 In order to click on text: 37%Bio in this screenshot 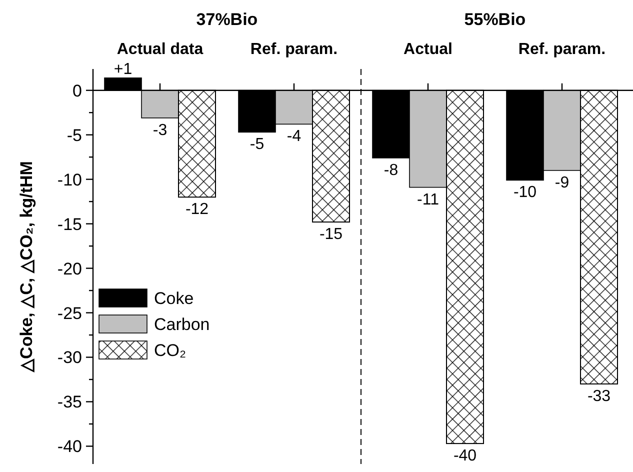, I will do `click(227, 19)`.